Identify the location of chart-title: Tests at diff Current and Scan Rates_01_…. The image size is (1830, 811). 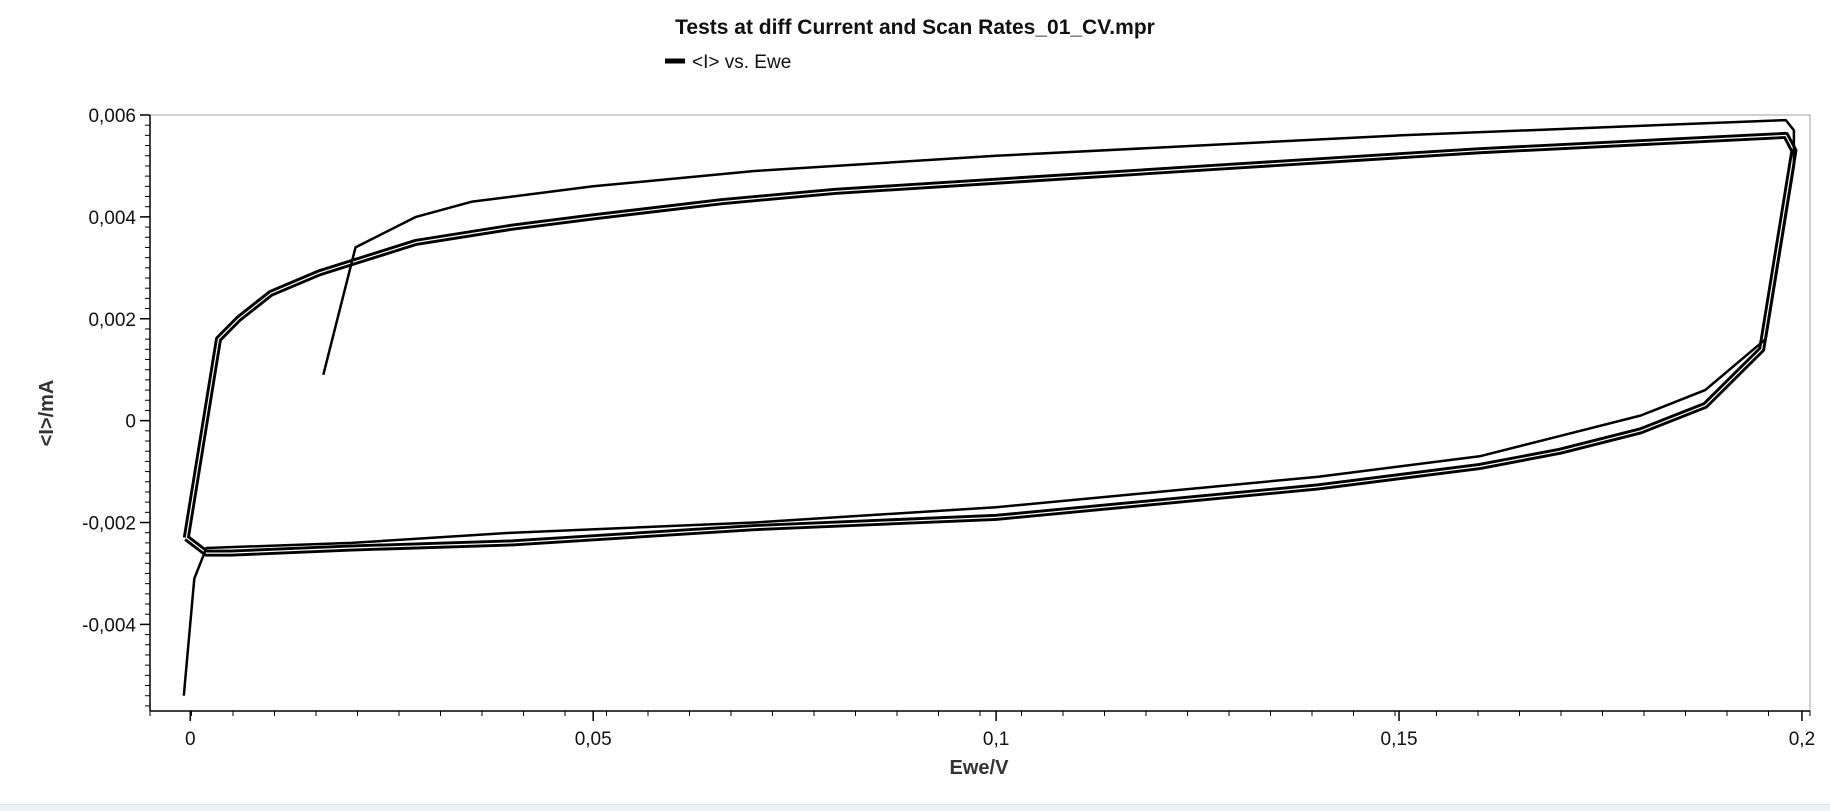
(915, 27).